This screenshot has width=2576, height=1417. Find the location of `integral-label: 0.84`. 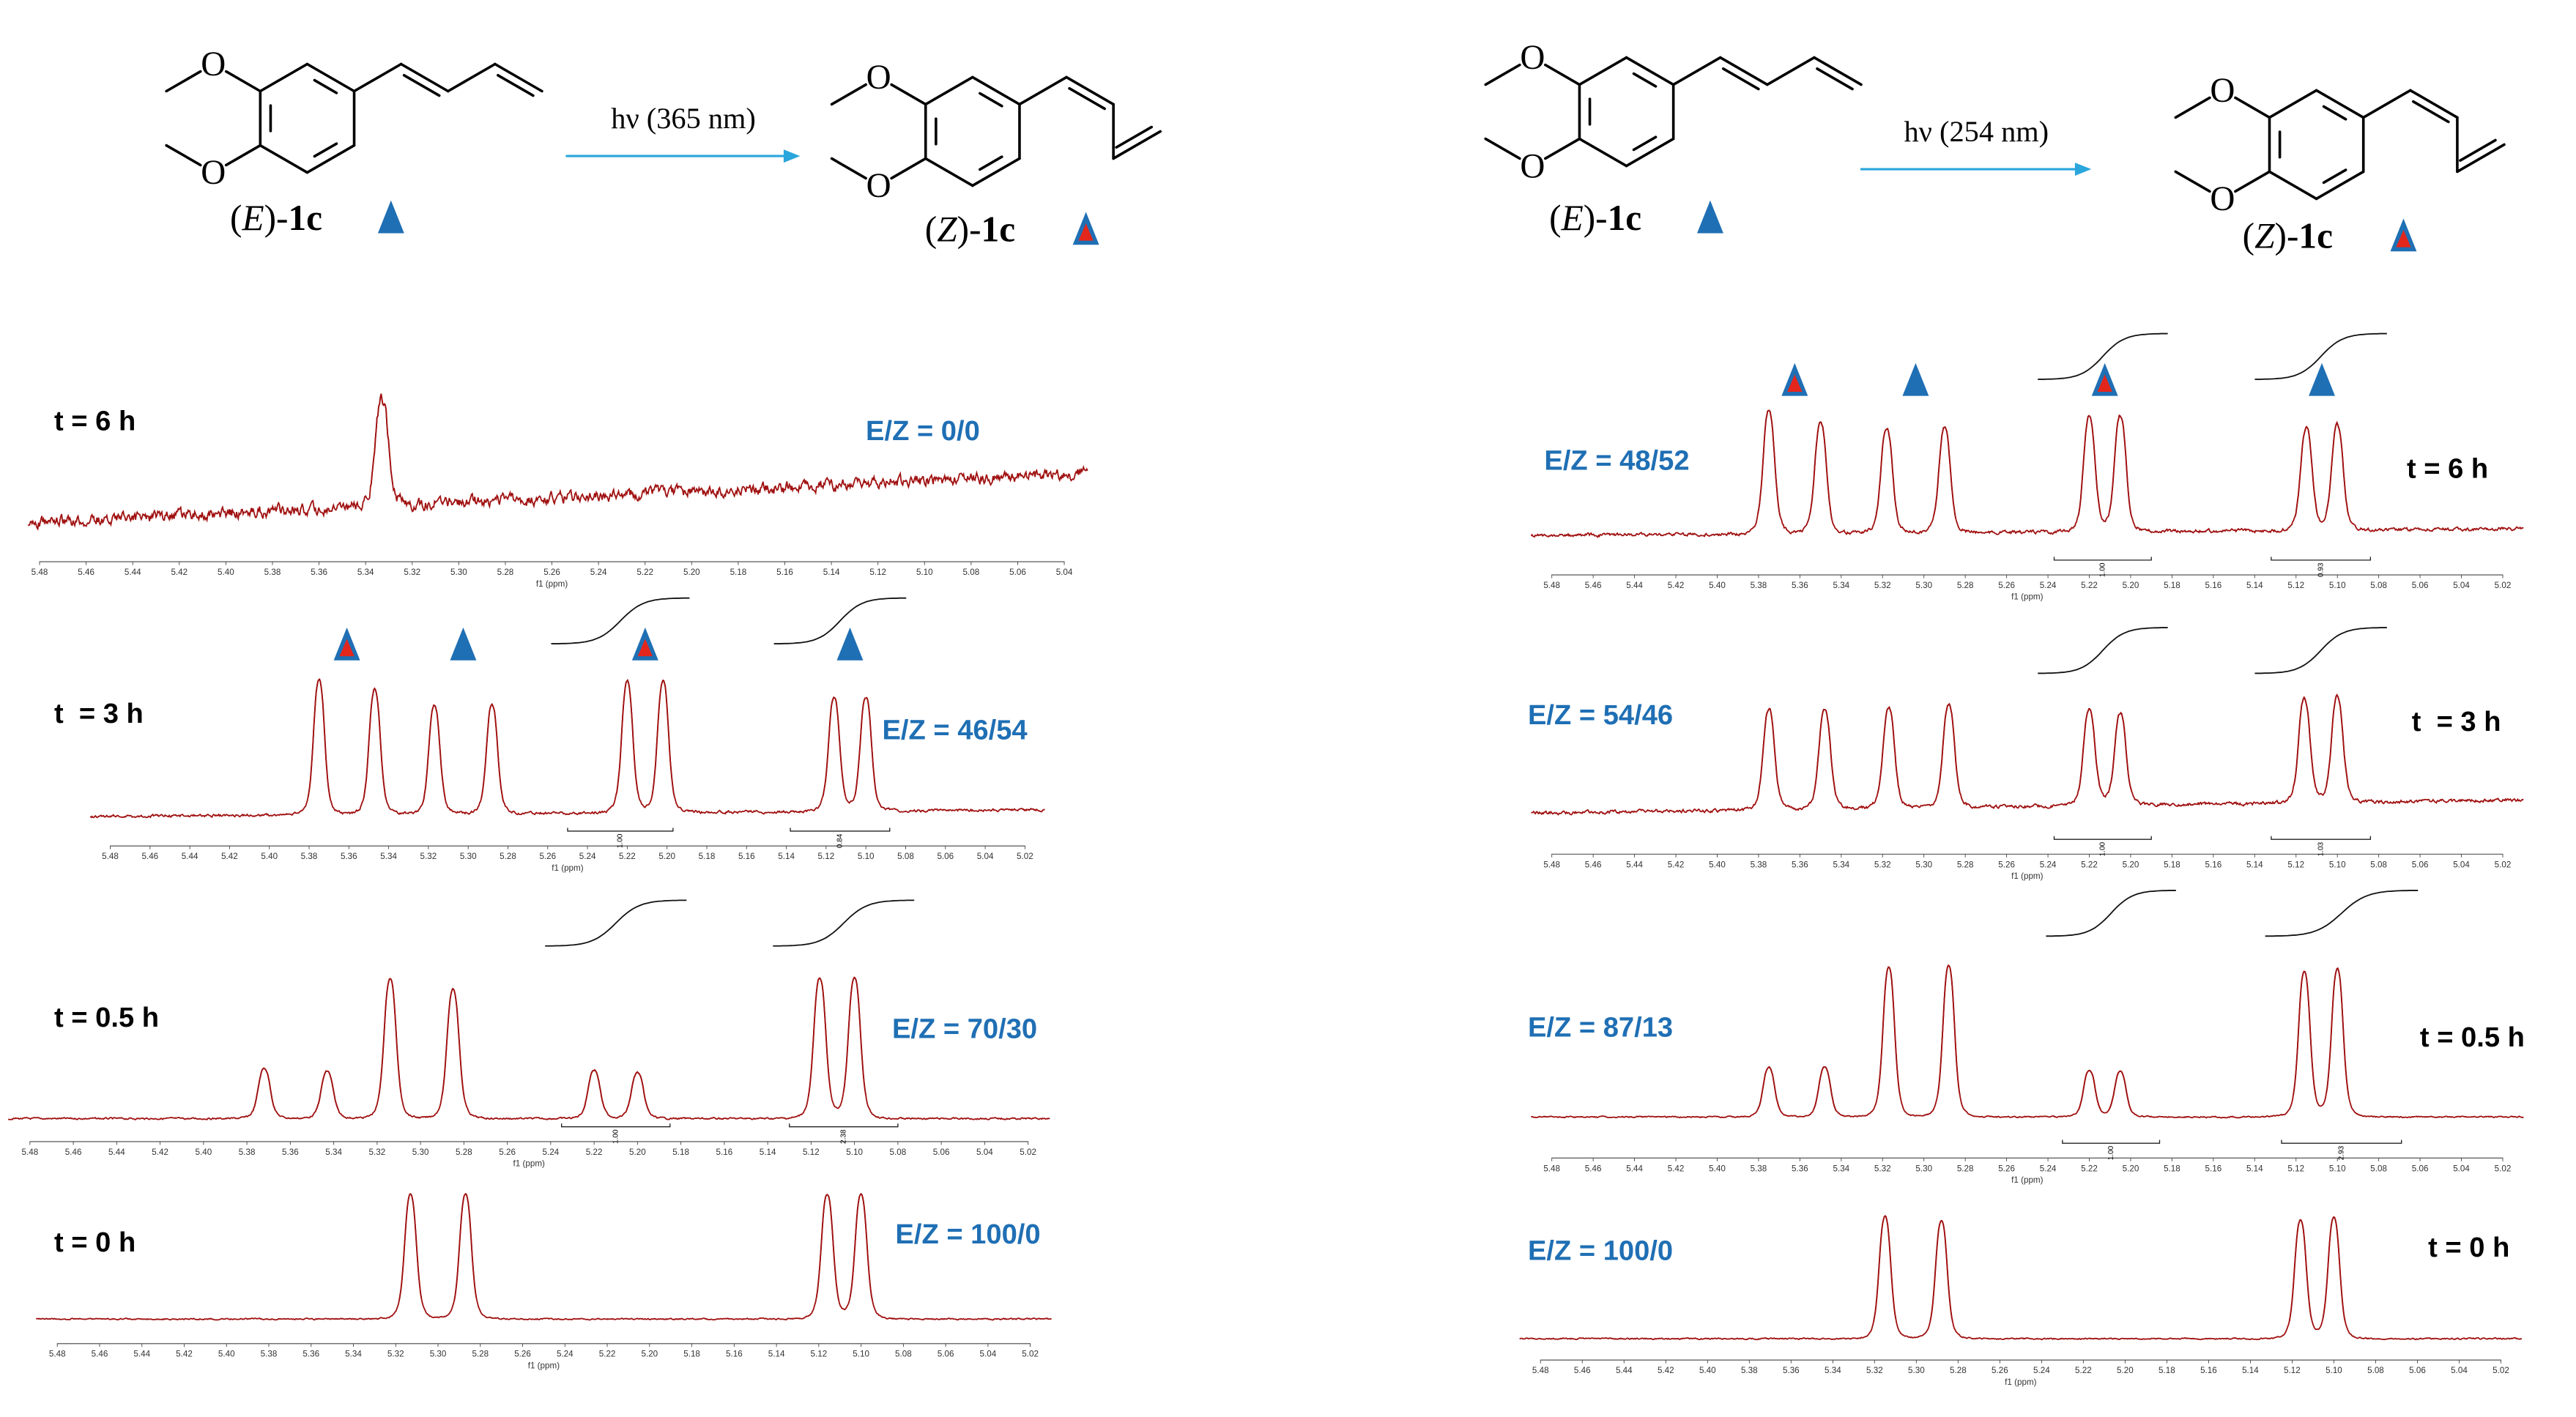

integral-label: 0.84 is located at coordinates (840, 840).